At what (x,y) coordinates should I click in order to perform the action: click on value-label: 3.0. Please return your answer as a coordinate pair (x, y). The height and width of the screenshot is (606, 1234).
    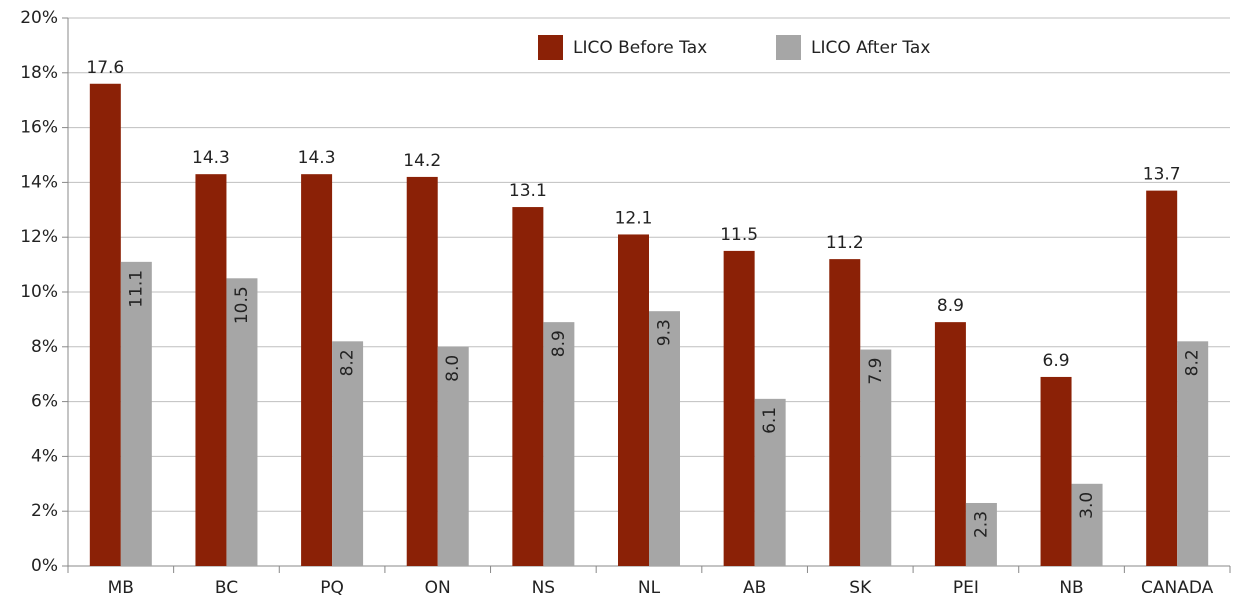
    Looking at the image, I should click on (1087, 505).